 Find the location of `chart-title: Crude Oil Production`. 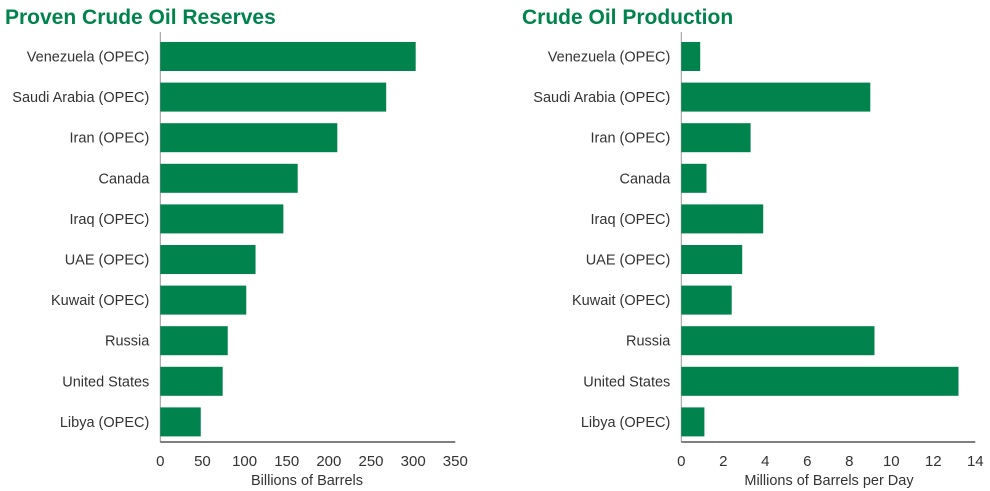

chart-title: Crude Oil Production is located at coordinates (627, 17).